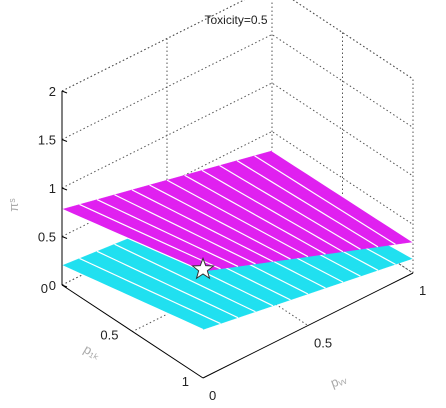  I want to click on y-tick-label: 0.5, so click(323, 343).